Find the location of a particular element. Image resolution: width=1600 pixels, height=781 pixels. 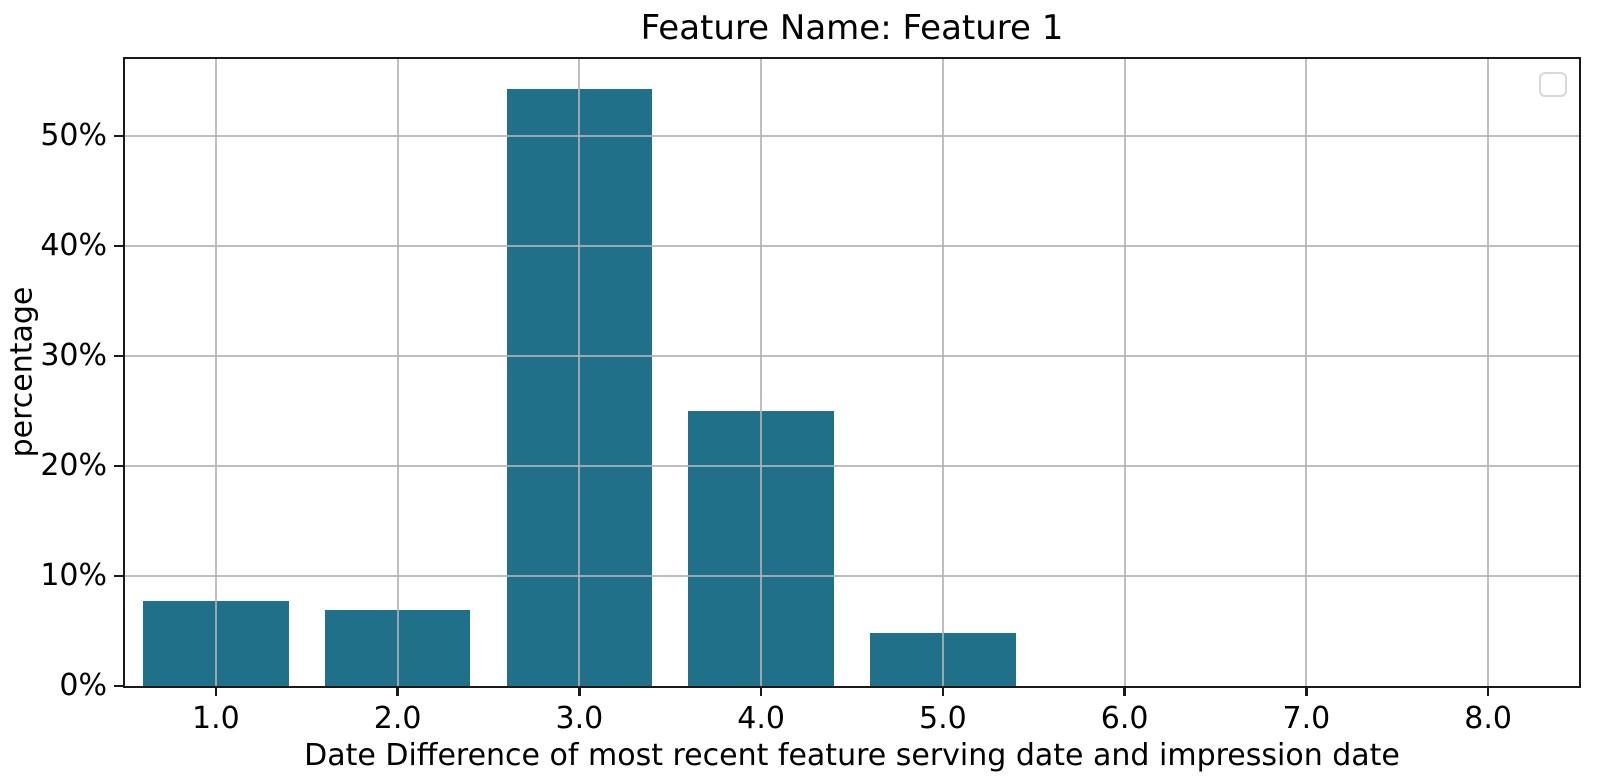

y-tick-label: 20% is located at coordinates (73, 465).